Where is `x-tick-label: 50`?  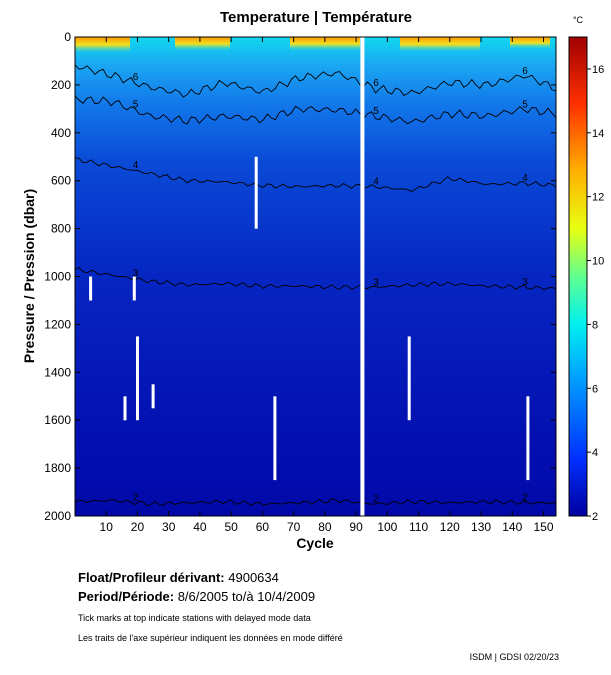
x-tick-label: 50 is located at coordinates (231, 527).